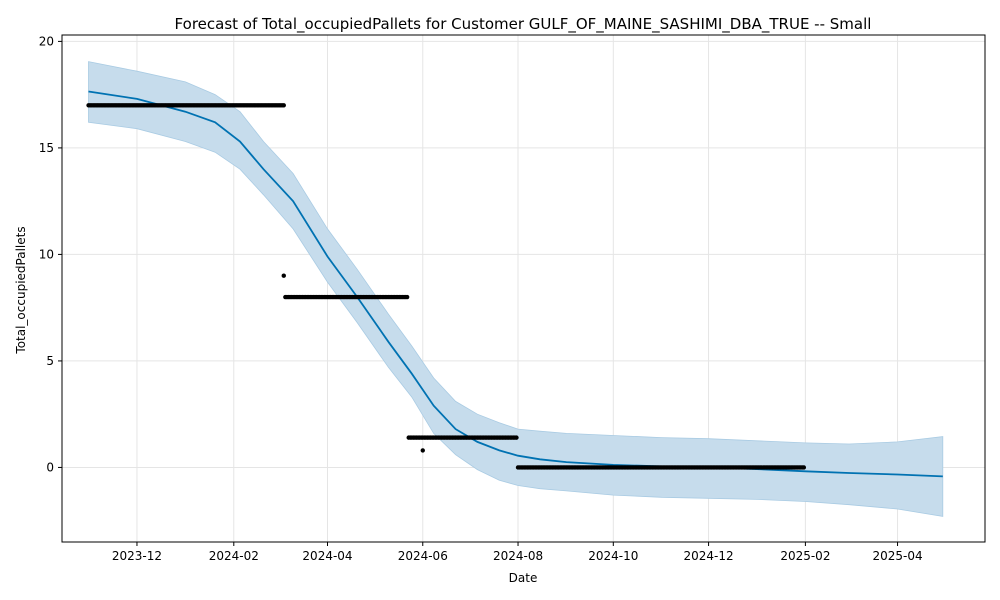 Image resolution: width=1000 pixels, height=600 pixels. I want to click on y-axis-label: Total_occupiedPallets, so click(21, 290).